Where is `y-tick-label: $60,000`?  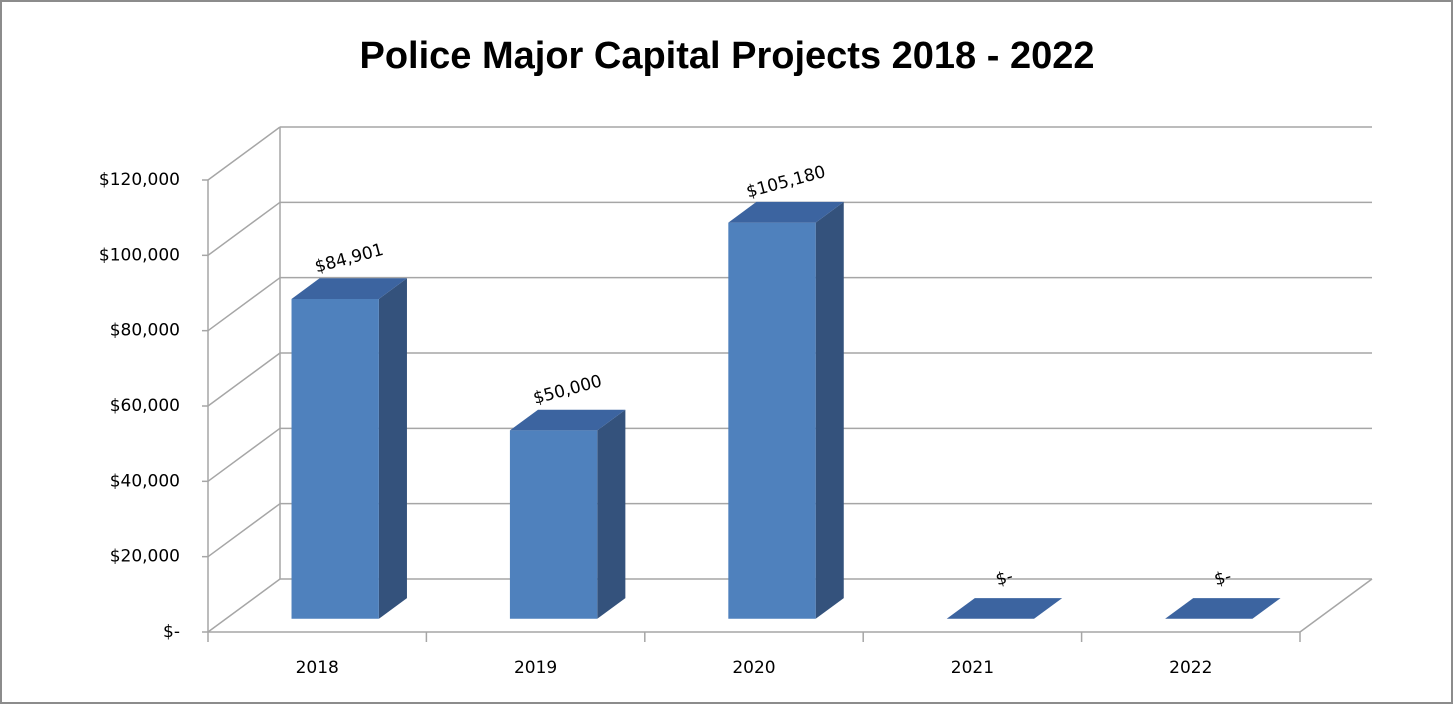 y-tick-label: $60,000 is located at coordinates (145, 406).